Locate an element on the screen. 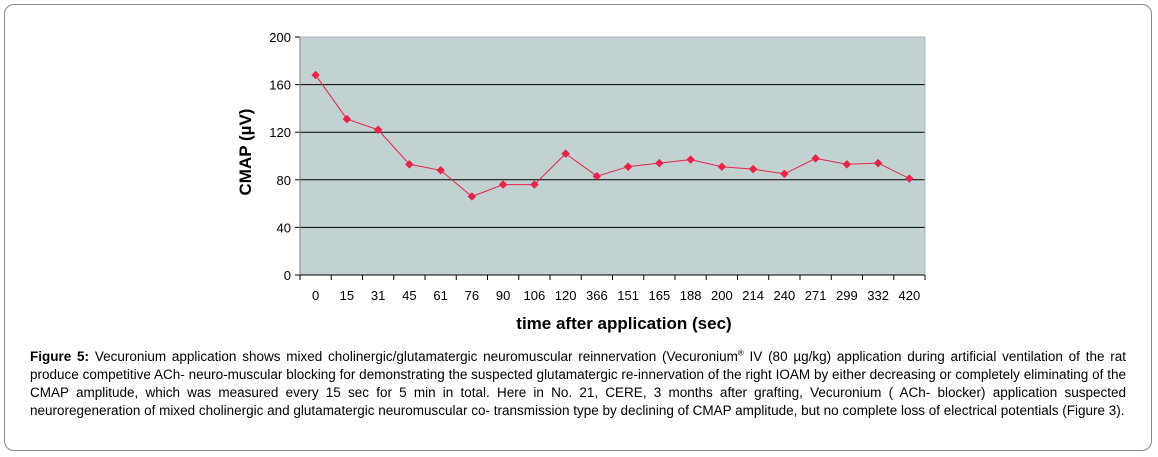 The image size is (1158, 457). x-tick-label: 106 is located at coordinates (535, 295).